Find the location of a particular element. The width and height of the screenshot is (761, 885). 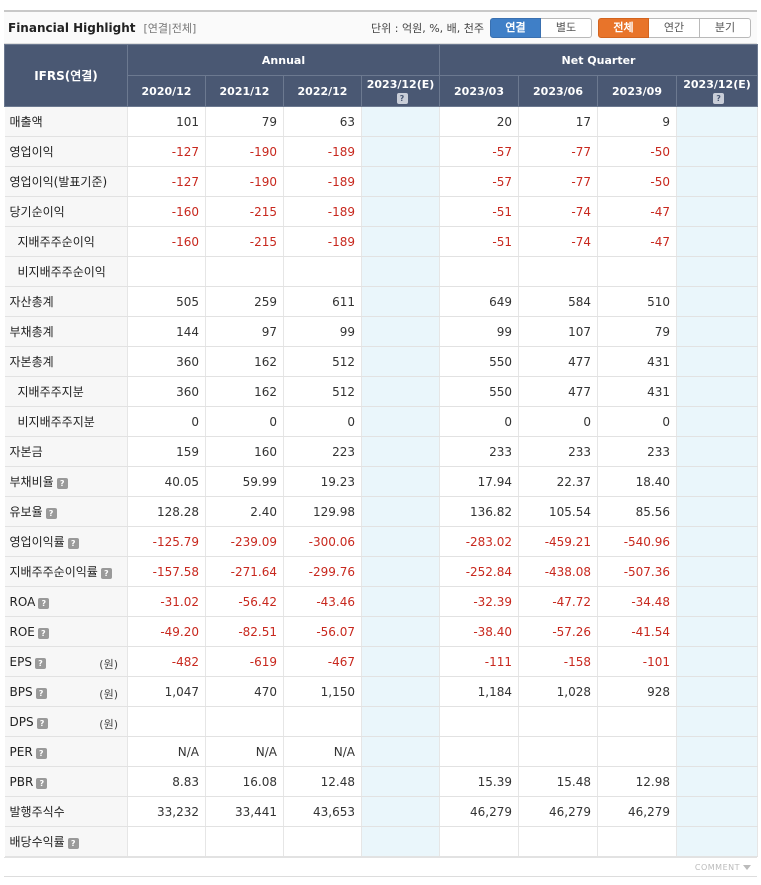

period-all-button: 전체 is located at coordinates (623, 27).